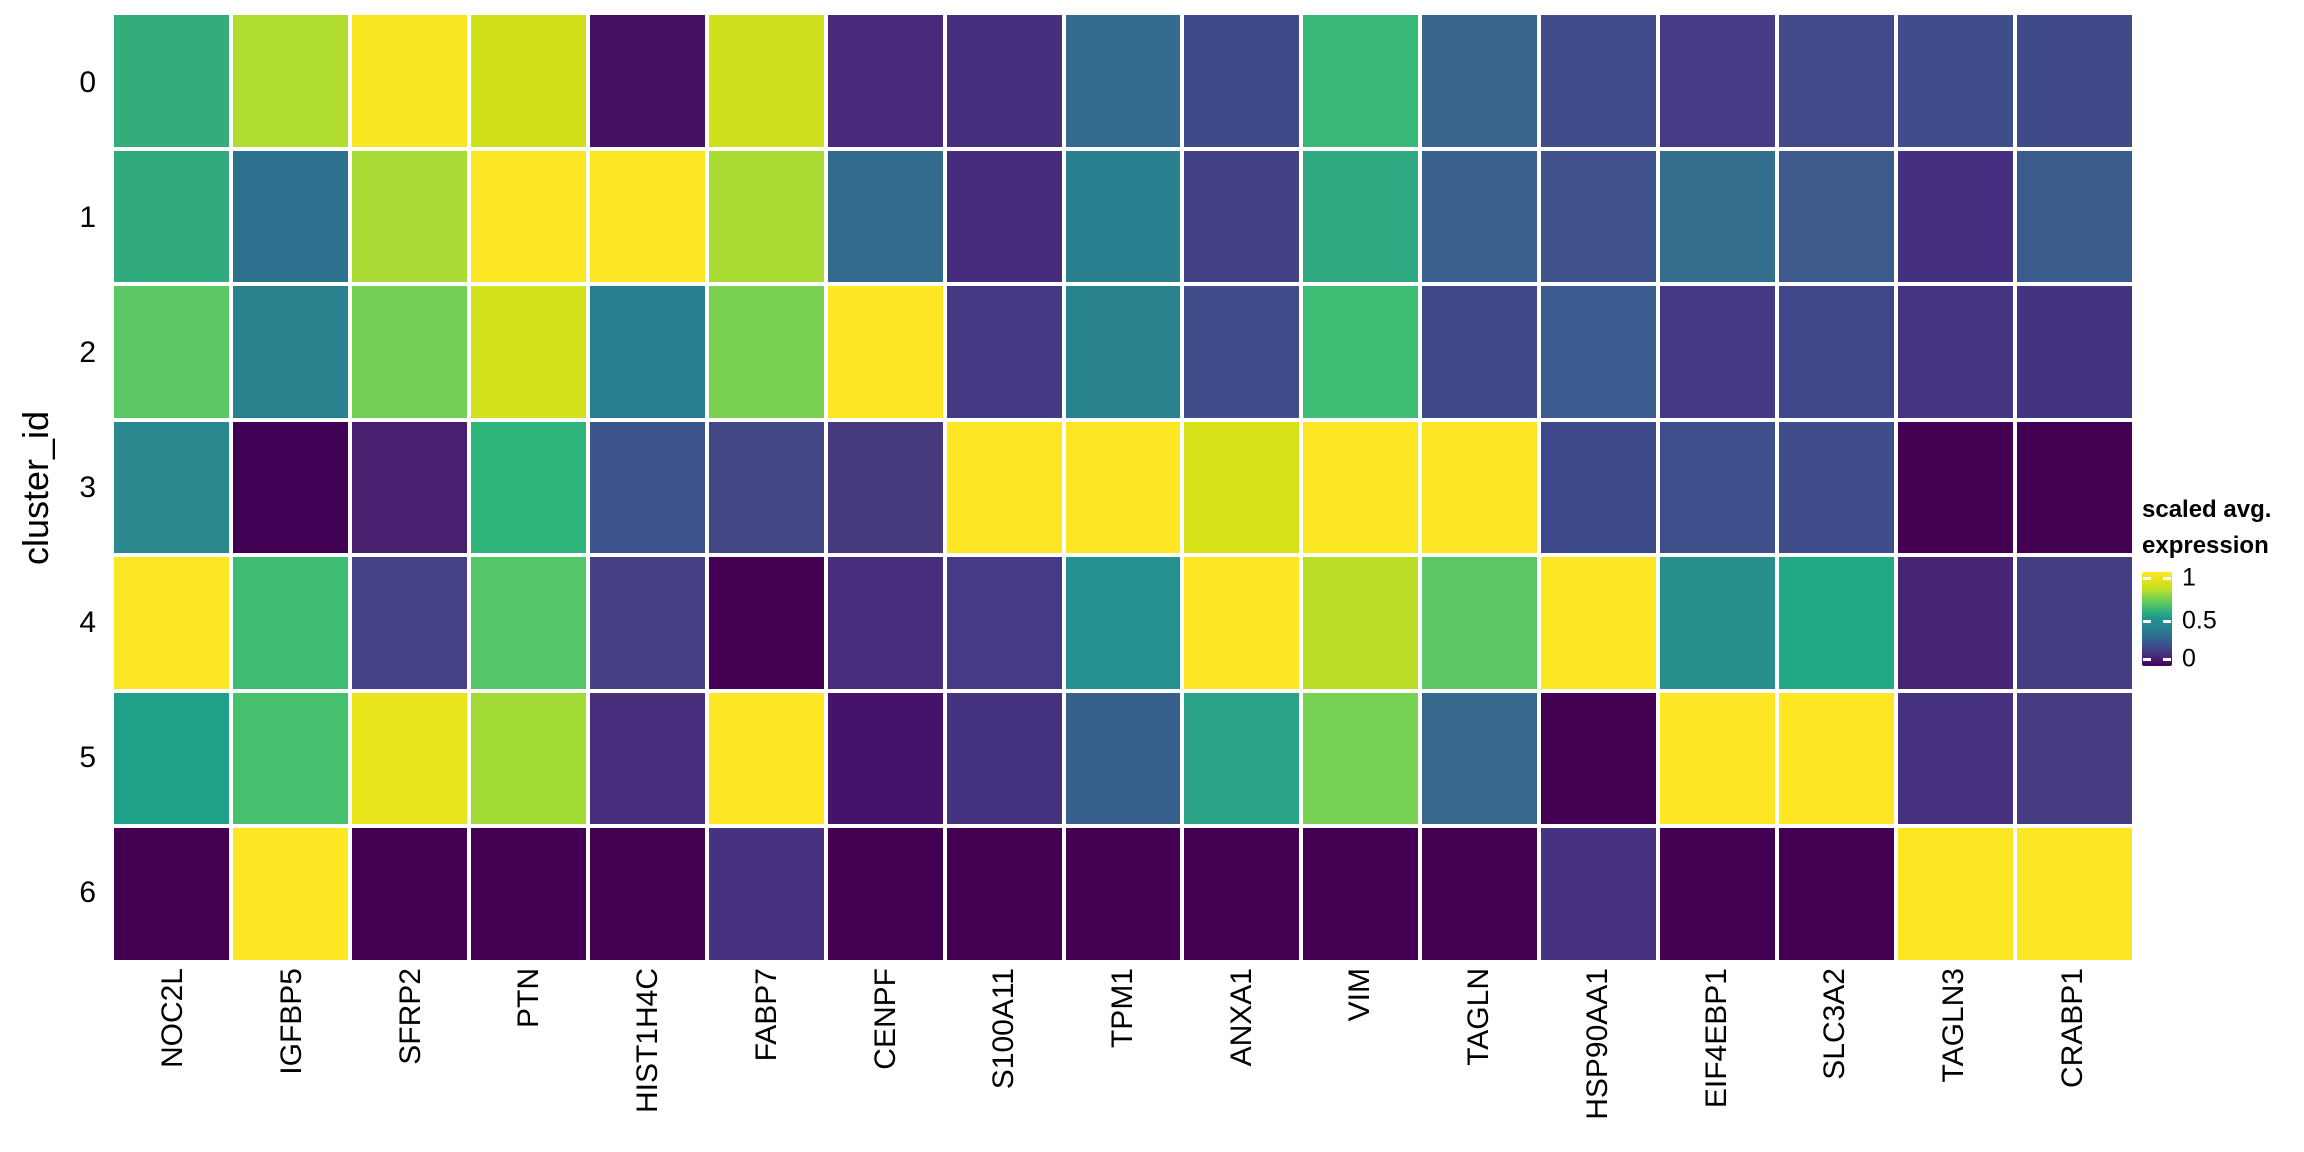 This screenshot has height=1152, width=2304. I want to click on x-tick-label: NOC2L, so click(173, 1018).